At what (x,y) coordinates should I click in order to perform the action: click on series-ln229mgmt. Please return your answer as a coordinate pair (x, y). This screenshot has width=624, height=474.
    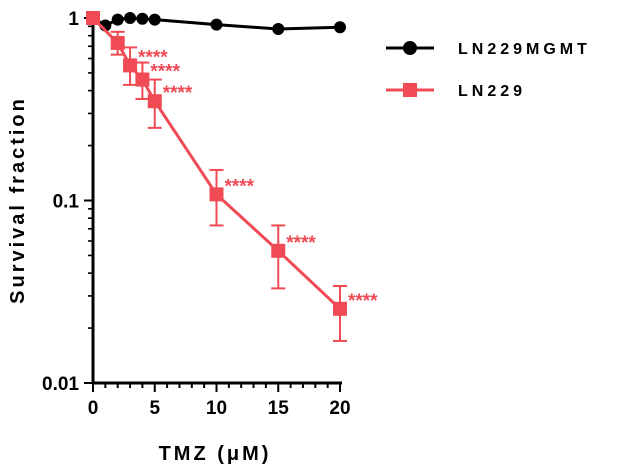
    Looking at the image, I should click on (216, 24).